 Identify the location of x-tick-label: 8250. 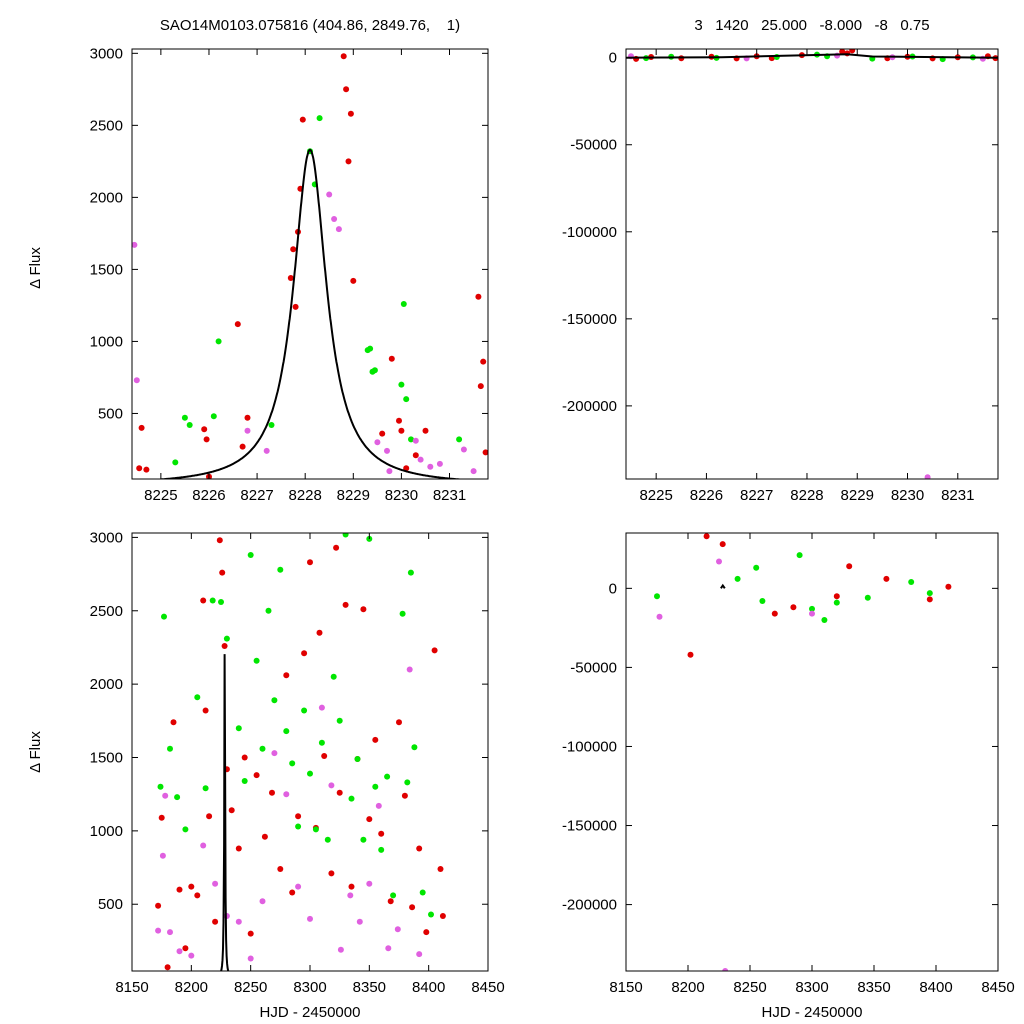
(250, 987).